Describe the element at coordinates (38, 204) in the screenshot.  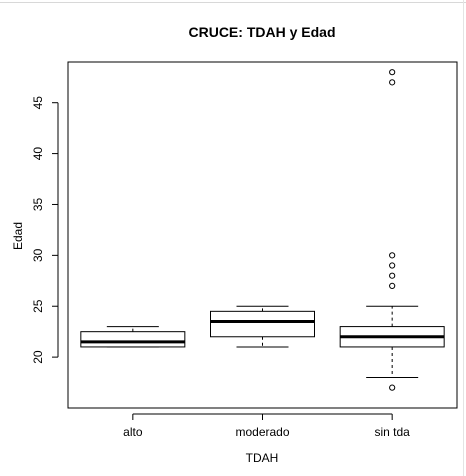
I see `y-tick-label: 35` at that location.